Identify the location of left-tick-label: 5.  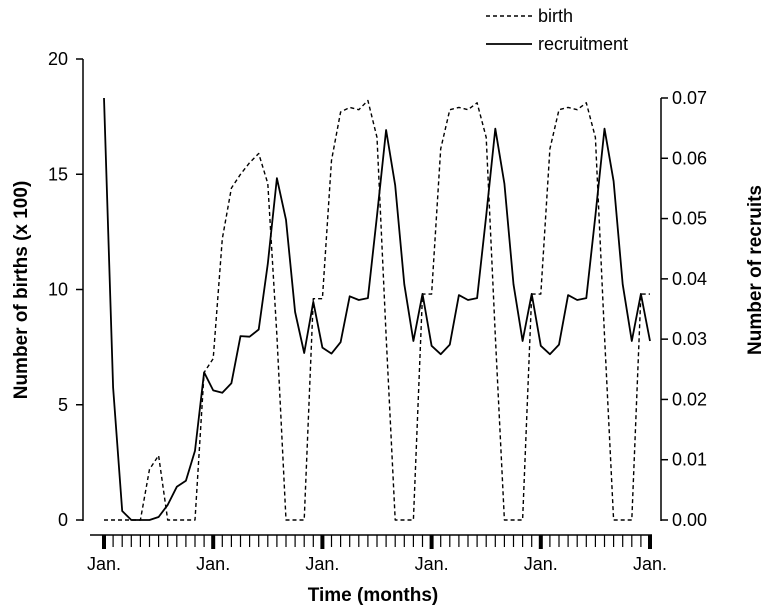
(63, 405).